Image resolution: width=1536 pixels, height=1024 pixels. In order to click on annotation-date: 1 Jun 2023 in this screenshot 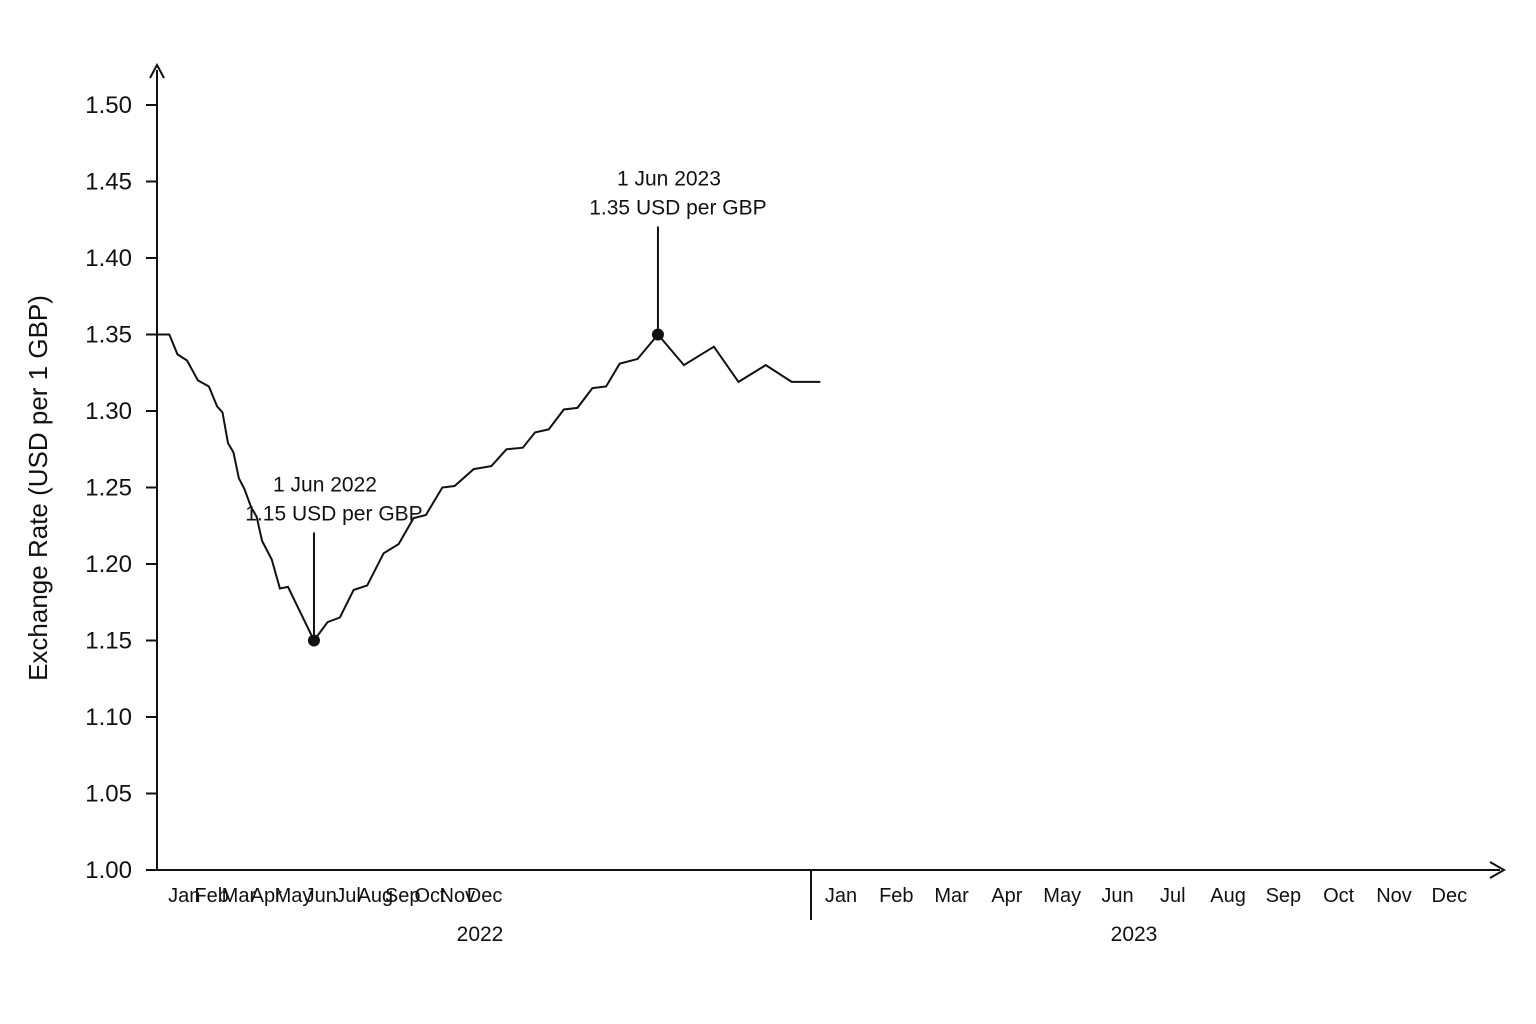, I will do `click(669, 179)`.